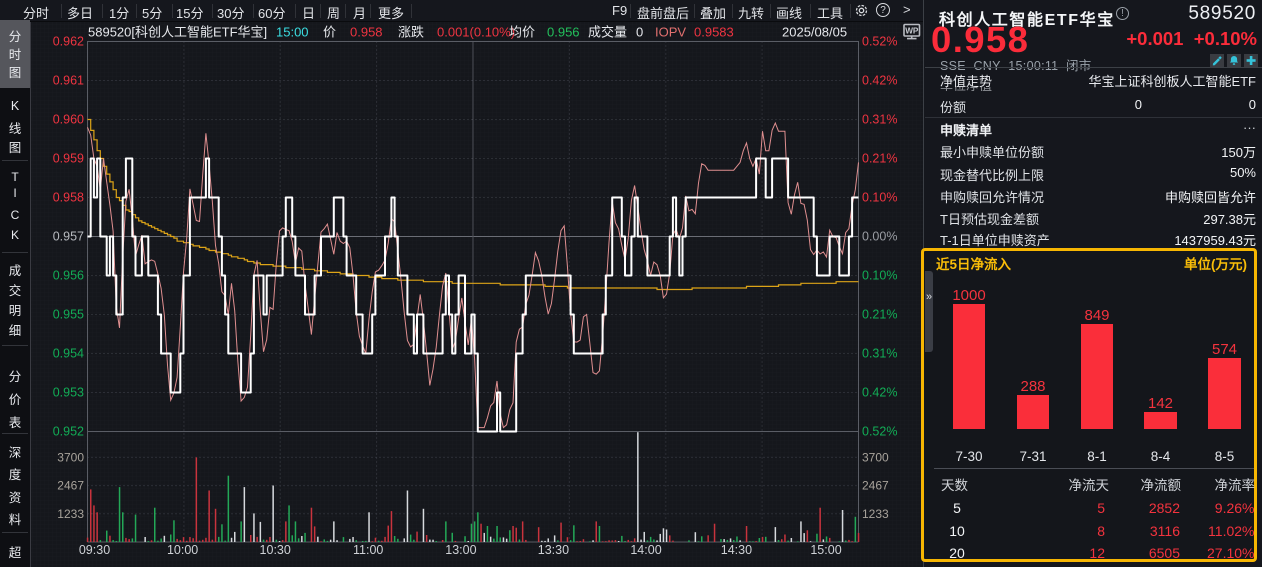 The image size is (1262, 567). What do you see at coordinates (879, 237) in the screenshot?
I see `svg-text: 0.00%` at bounding box center [879, 237].